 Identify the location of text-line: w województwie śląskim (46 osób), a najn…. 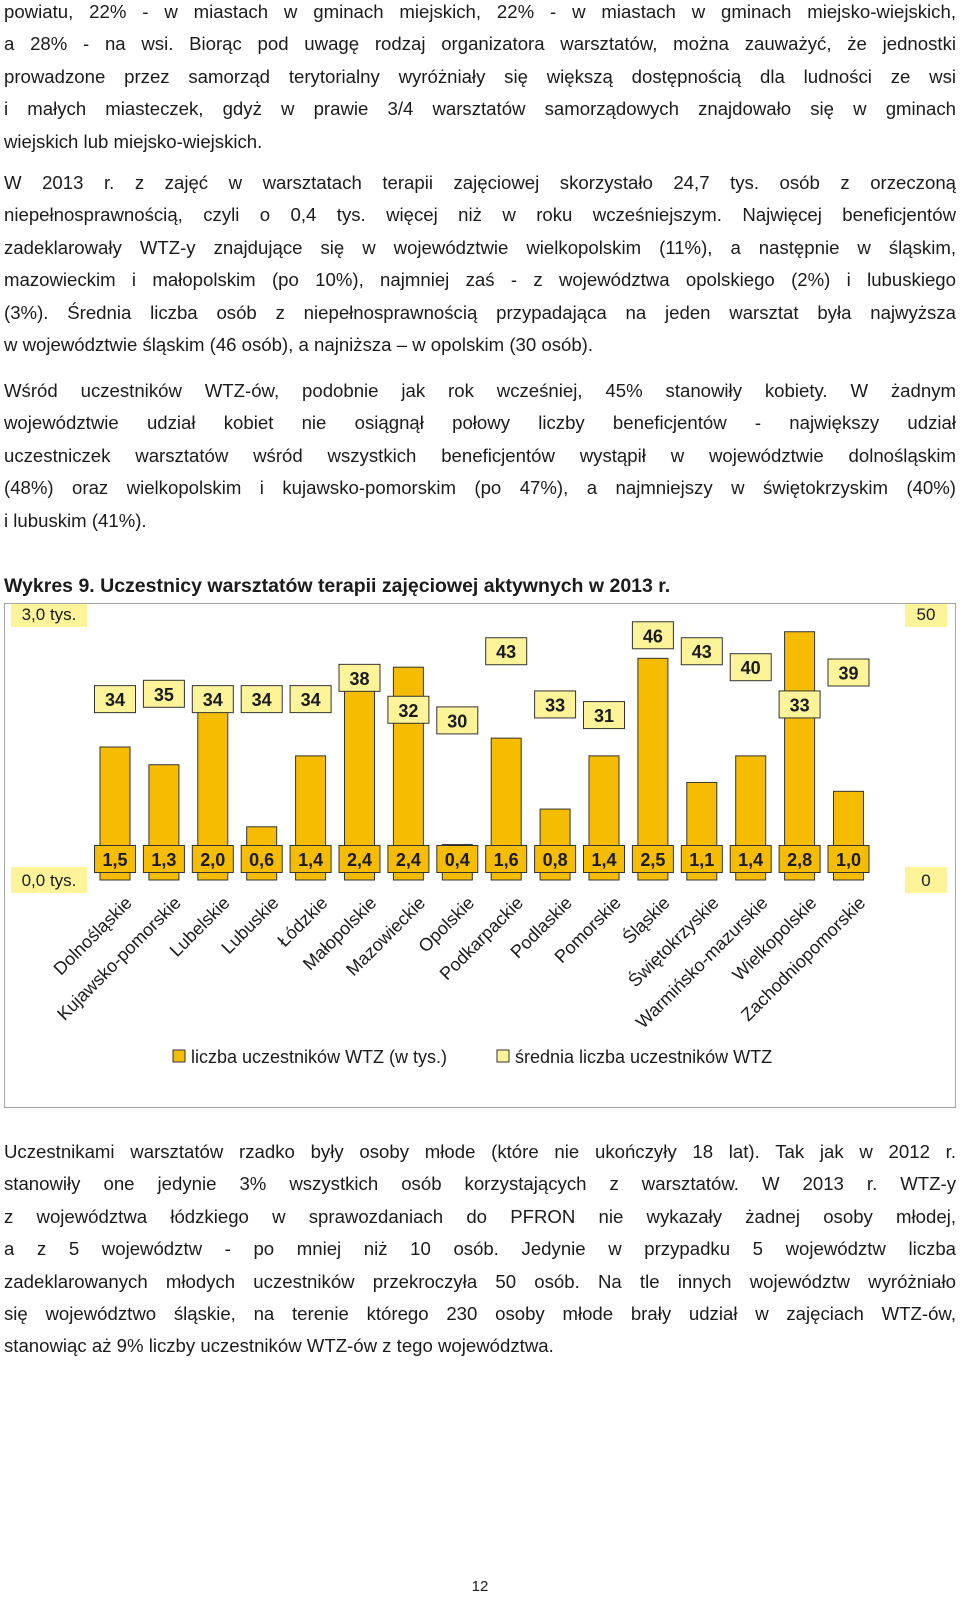
(299, 345).